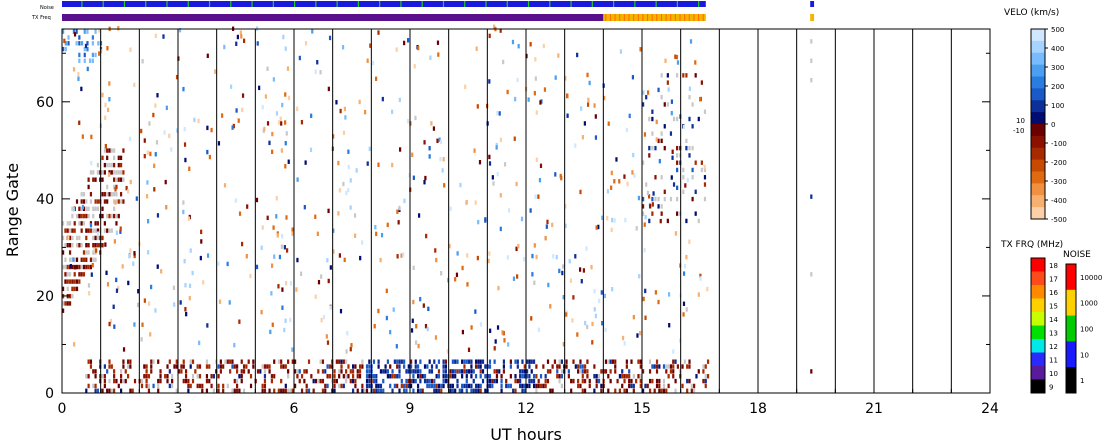 The height and width of the screenshot is (441, 1108). Describe the element at coordinates (188, 4) in the screenshot. I see `noise-tick-mark` at that location.